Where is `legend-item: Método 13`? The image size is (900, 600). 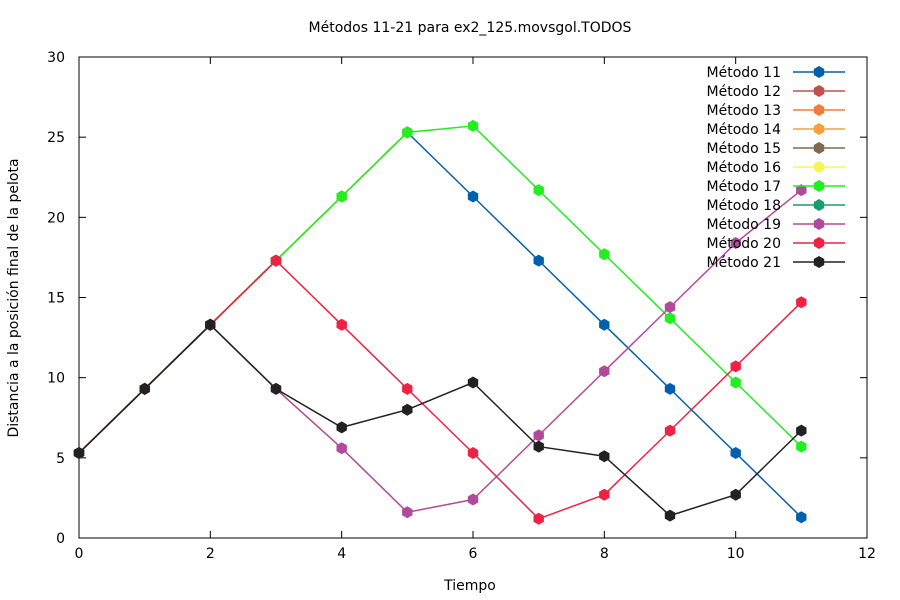 legend-item: Método 13 is located at coordinates (776, 111).